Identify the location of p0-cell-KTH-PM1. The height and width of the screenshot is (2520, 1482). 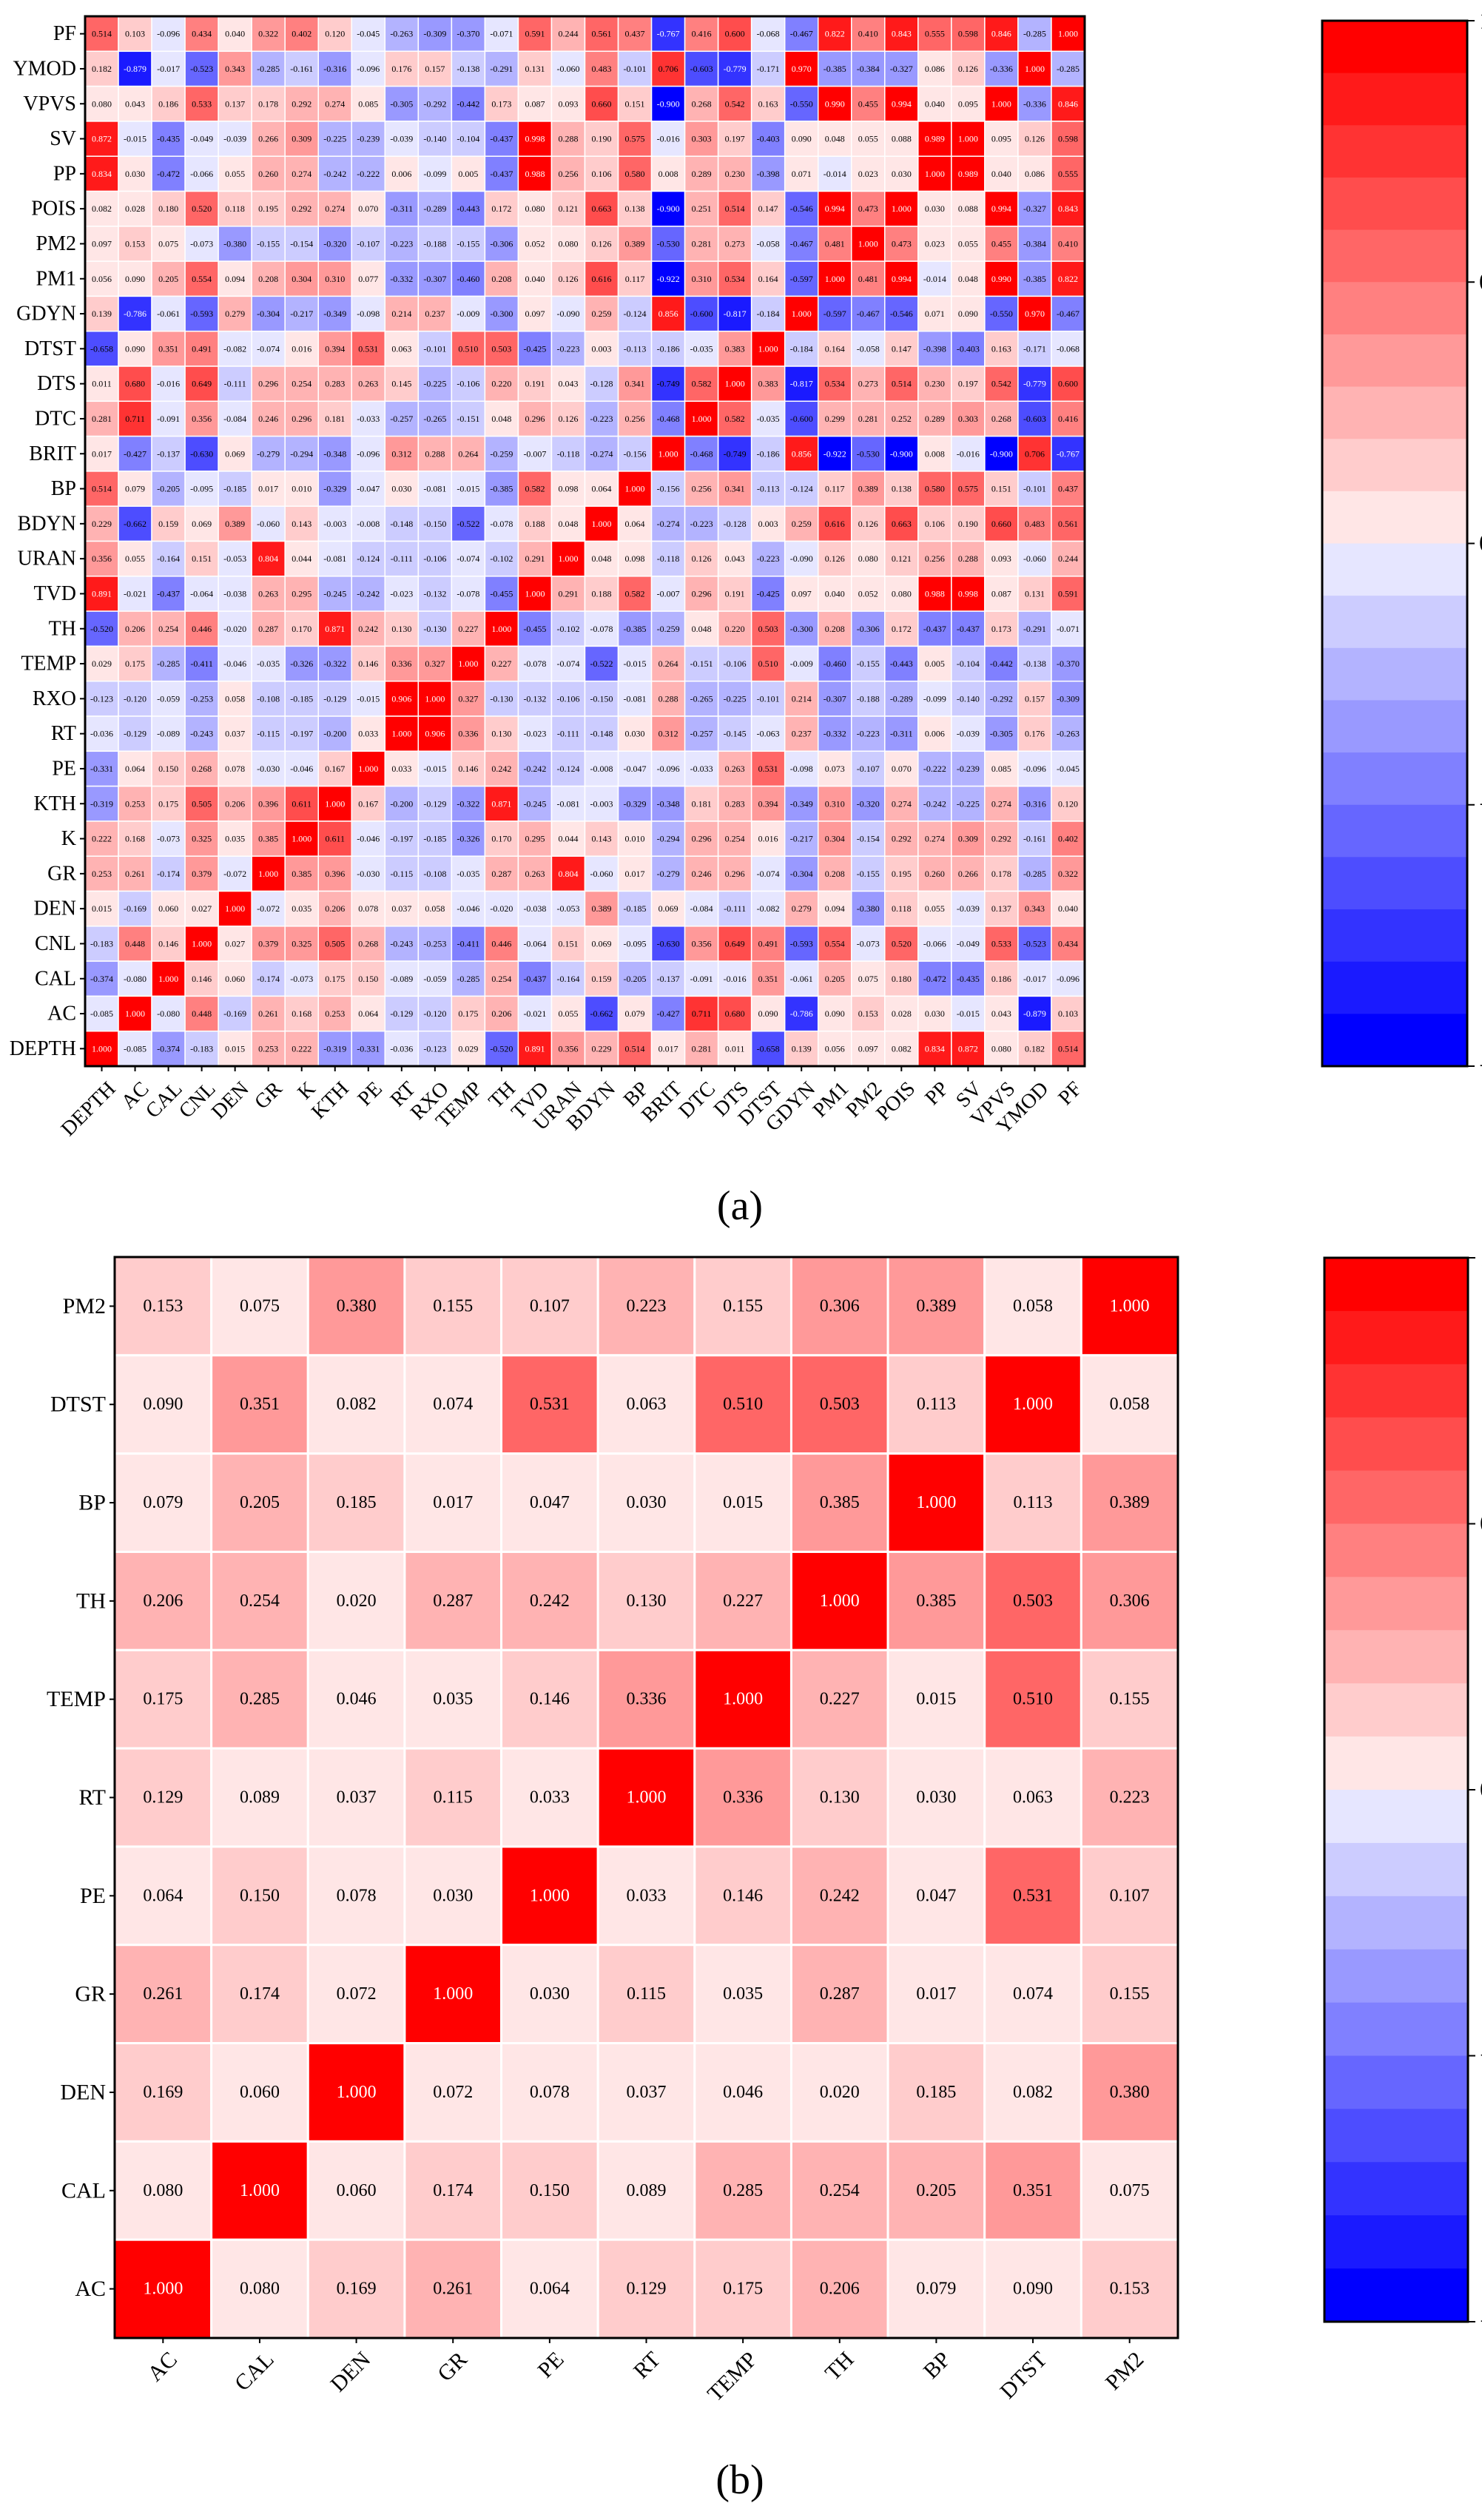
(834, 803).